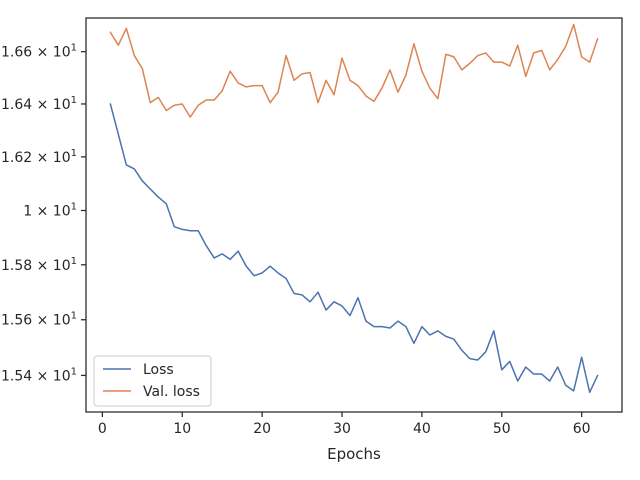  Describe the element at coordinates (39, 375) in the screenshot. I see `y-tick-label: 1.54 × 10¹` at that location.